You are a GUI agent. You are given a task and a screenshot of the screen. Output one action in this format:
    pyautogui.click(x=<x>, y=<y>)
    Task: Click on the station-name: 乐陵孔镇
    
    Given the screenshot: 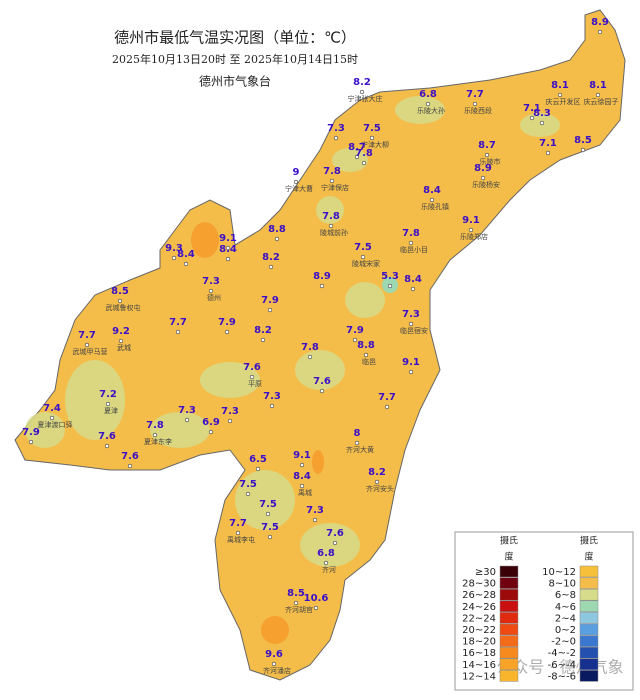 What is the action you would take?
    pyautogui.click(x=435, y=206)
    